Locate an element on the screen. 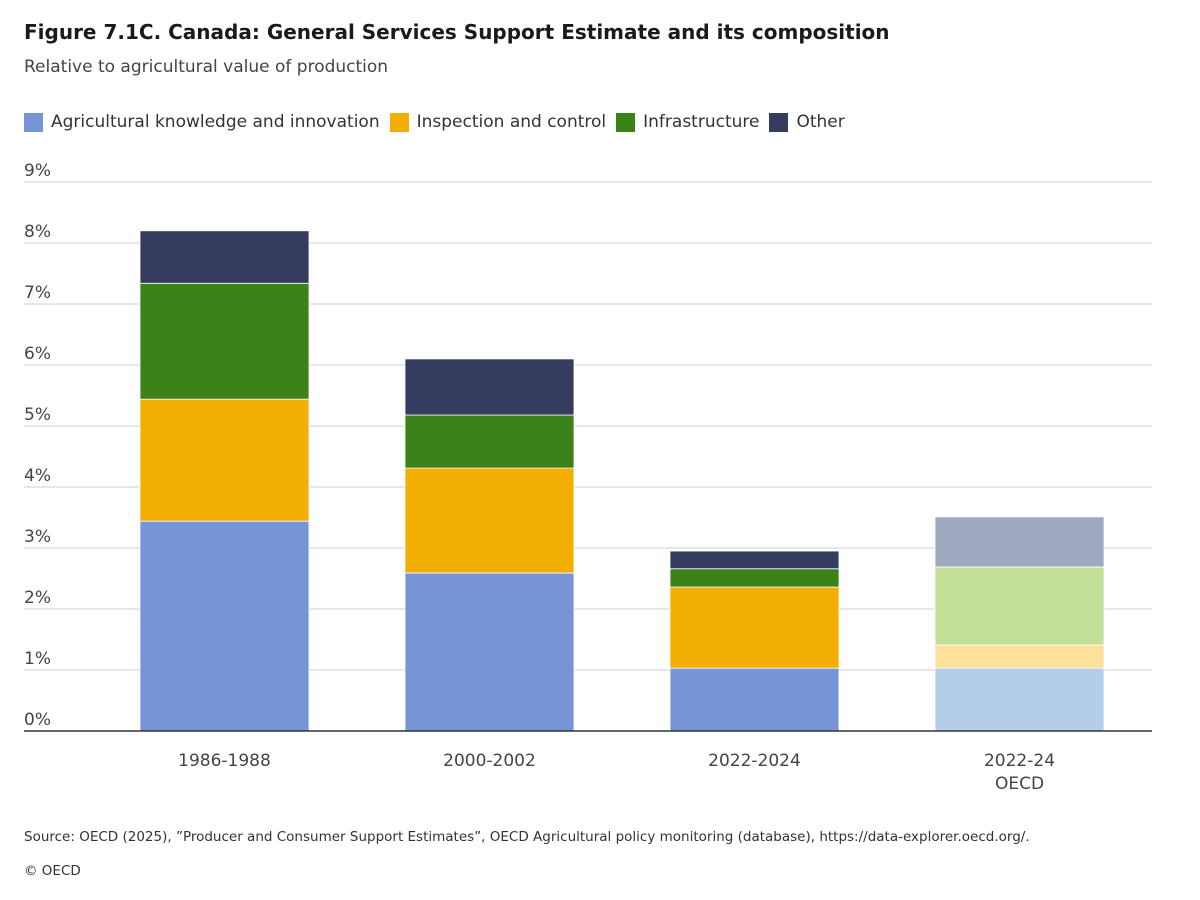  legend-item: Inspection and control is located at coordinates (498, 122).